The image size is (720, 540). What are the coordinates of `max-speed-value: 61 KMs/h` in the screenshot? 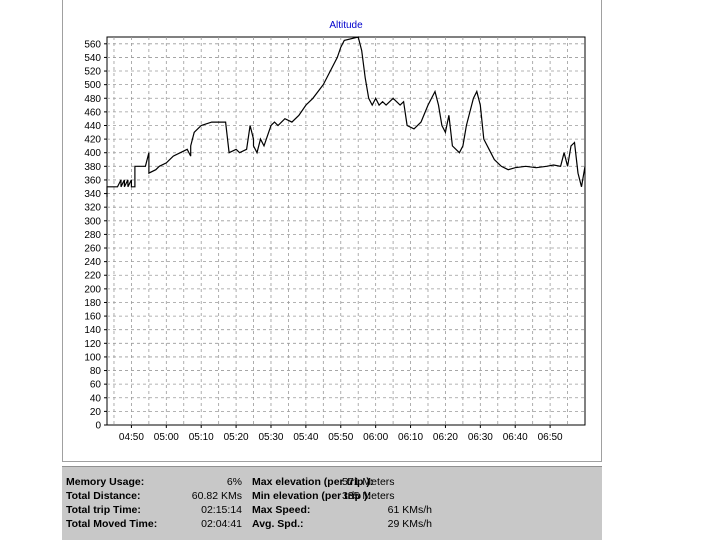 It's located at (409, 510).